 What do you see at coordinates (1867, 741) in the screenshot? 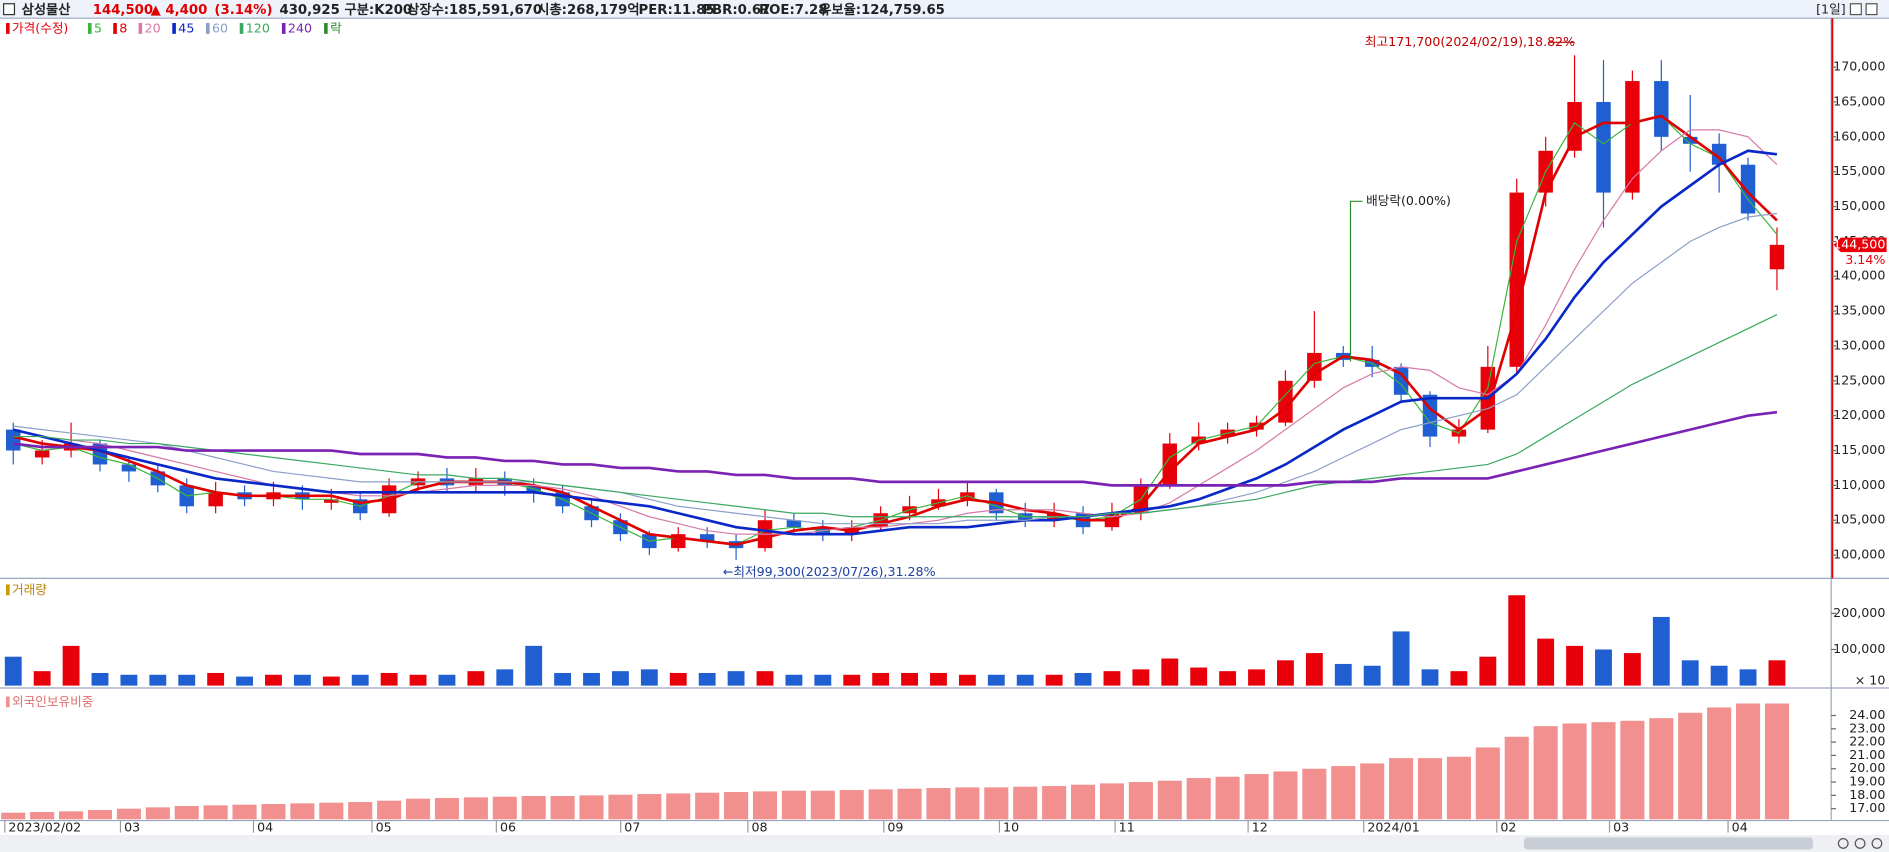
I see `y-tick-label: 22.00` at bounding box center [1867, 741].